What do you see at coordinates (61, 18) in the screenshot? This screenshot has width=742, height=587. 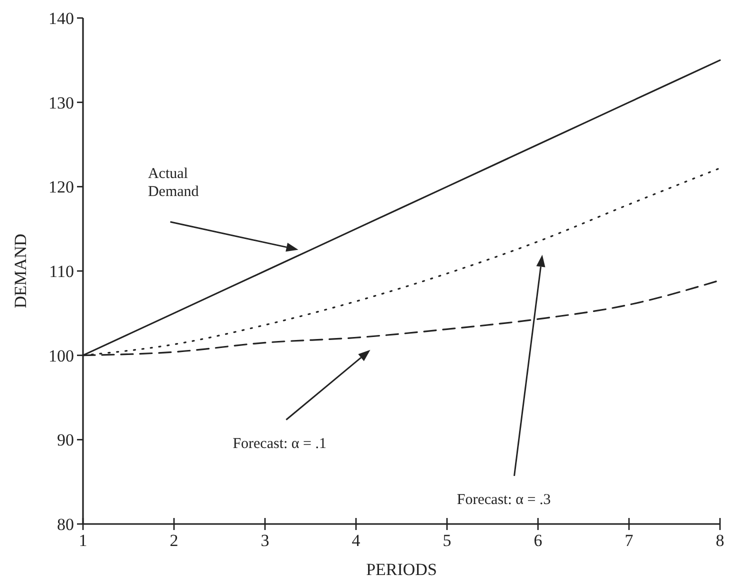 I see `y-tick-label: 140` at bounding box center [61, 18].